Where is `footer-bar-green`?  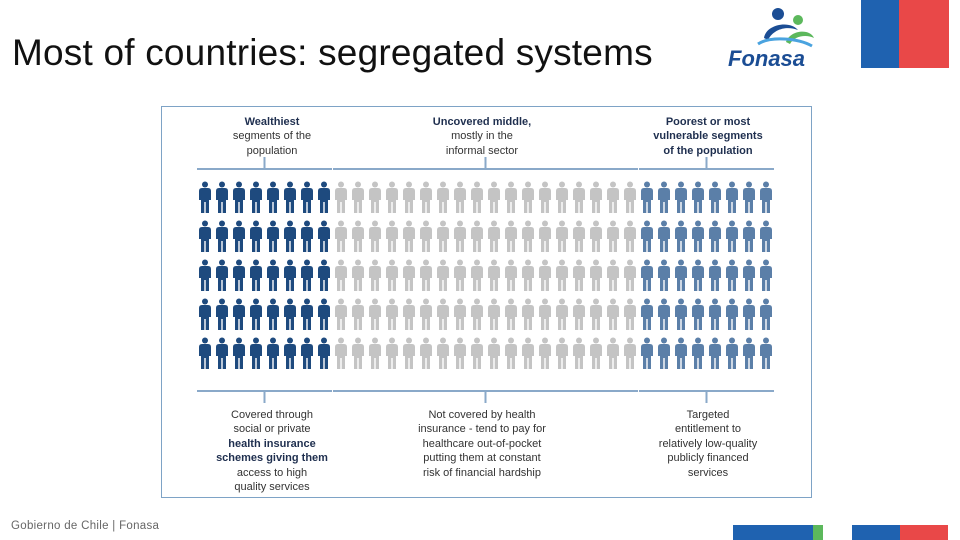 footer-bar-green is located at coordinates (818, 532).